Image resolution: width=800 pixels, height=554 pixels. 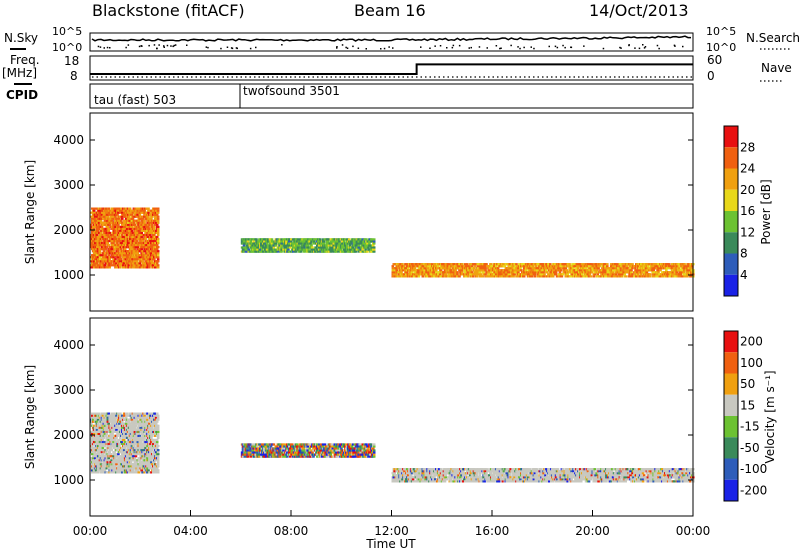 I want to click on frequency-left-tick: 8, so click(x=74, y=76).